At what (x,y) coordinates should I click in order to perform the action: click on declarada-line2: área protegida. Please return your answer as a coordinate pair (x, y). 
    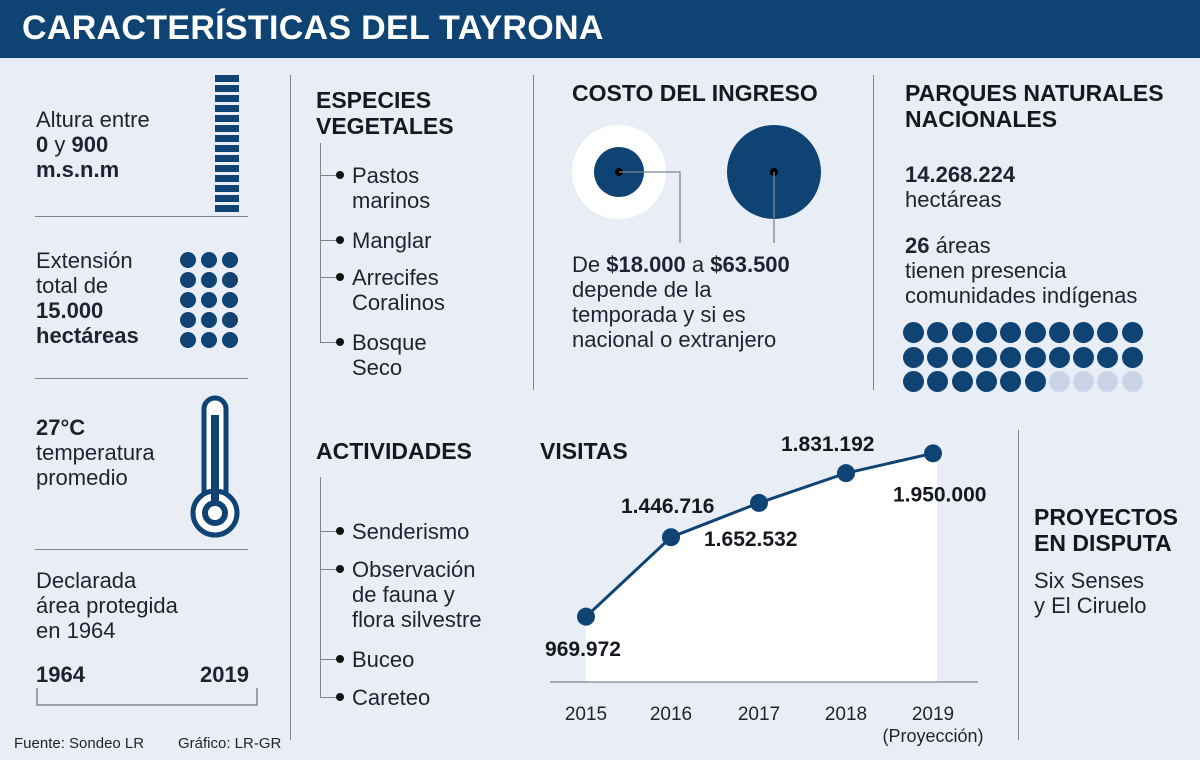
    Looking at the image, I should click on (107, 605).